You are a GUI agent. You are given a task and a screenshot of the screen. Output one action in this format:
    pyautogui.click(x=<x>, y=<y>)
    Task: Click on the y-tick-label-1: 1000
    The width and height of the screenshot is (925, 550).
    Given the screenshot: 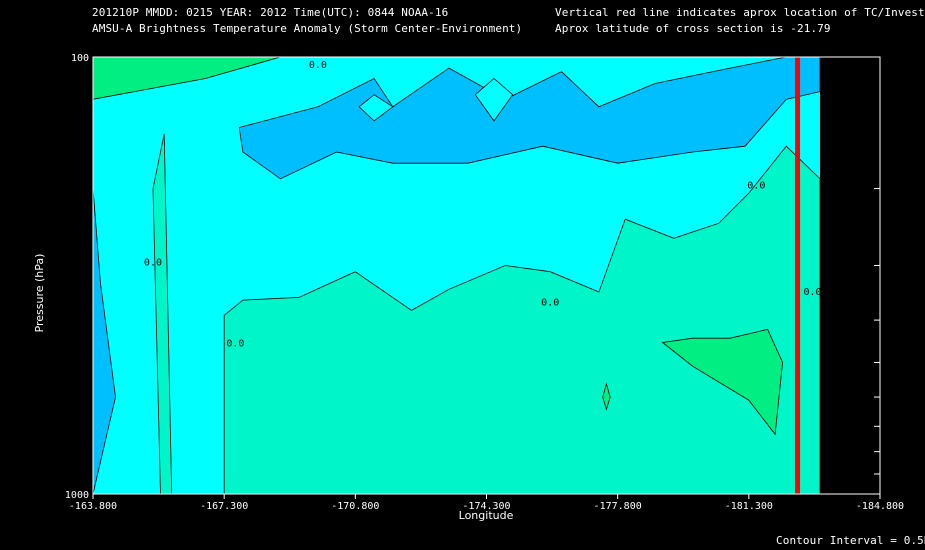 What is the action you would take?
    pyautogui.click(x=77, y=495)
    